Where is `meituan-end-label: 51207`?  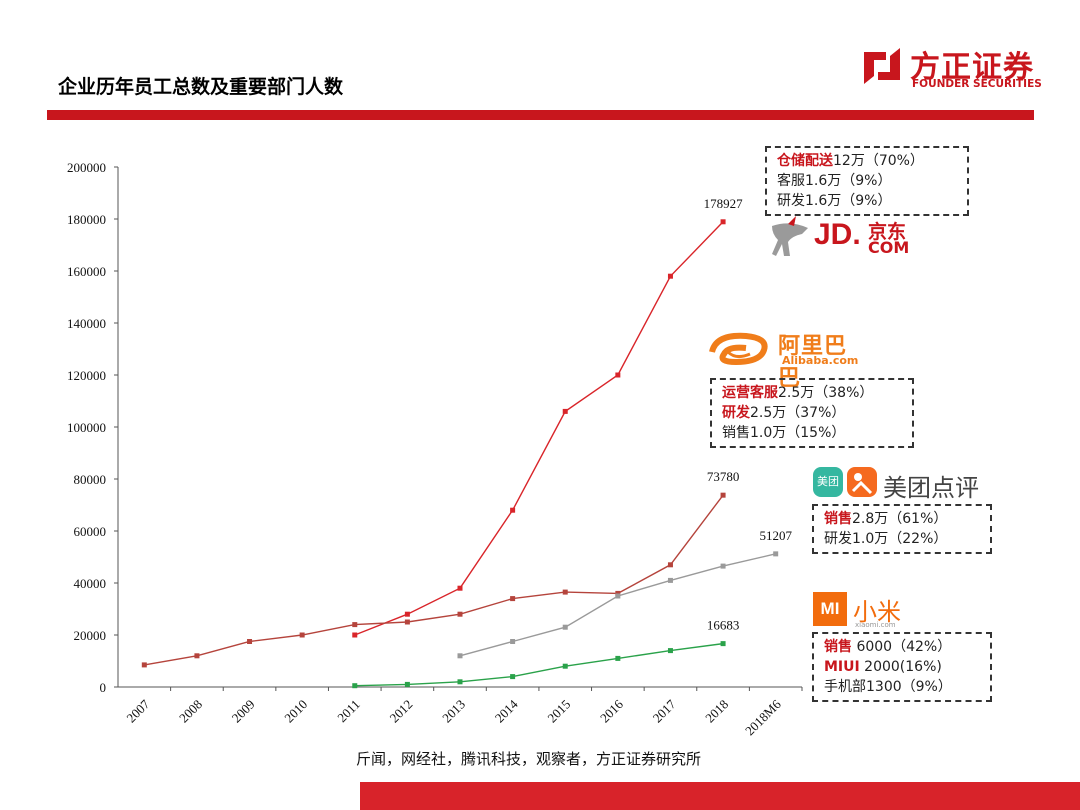 meituan-end-label: 51207 is located at coordinates (775, 535).